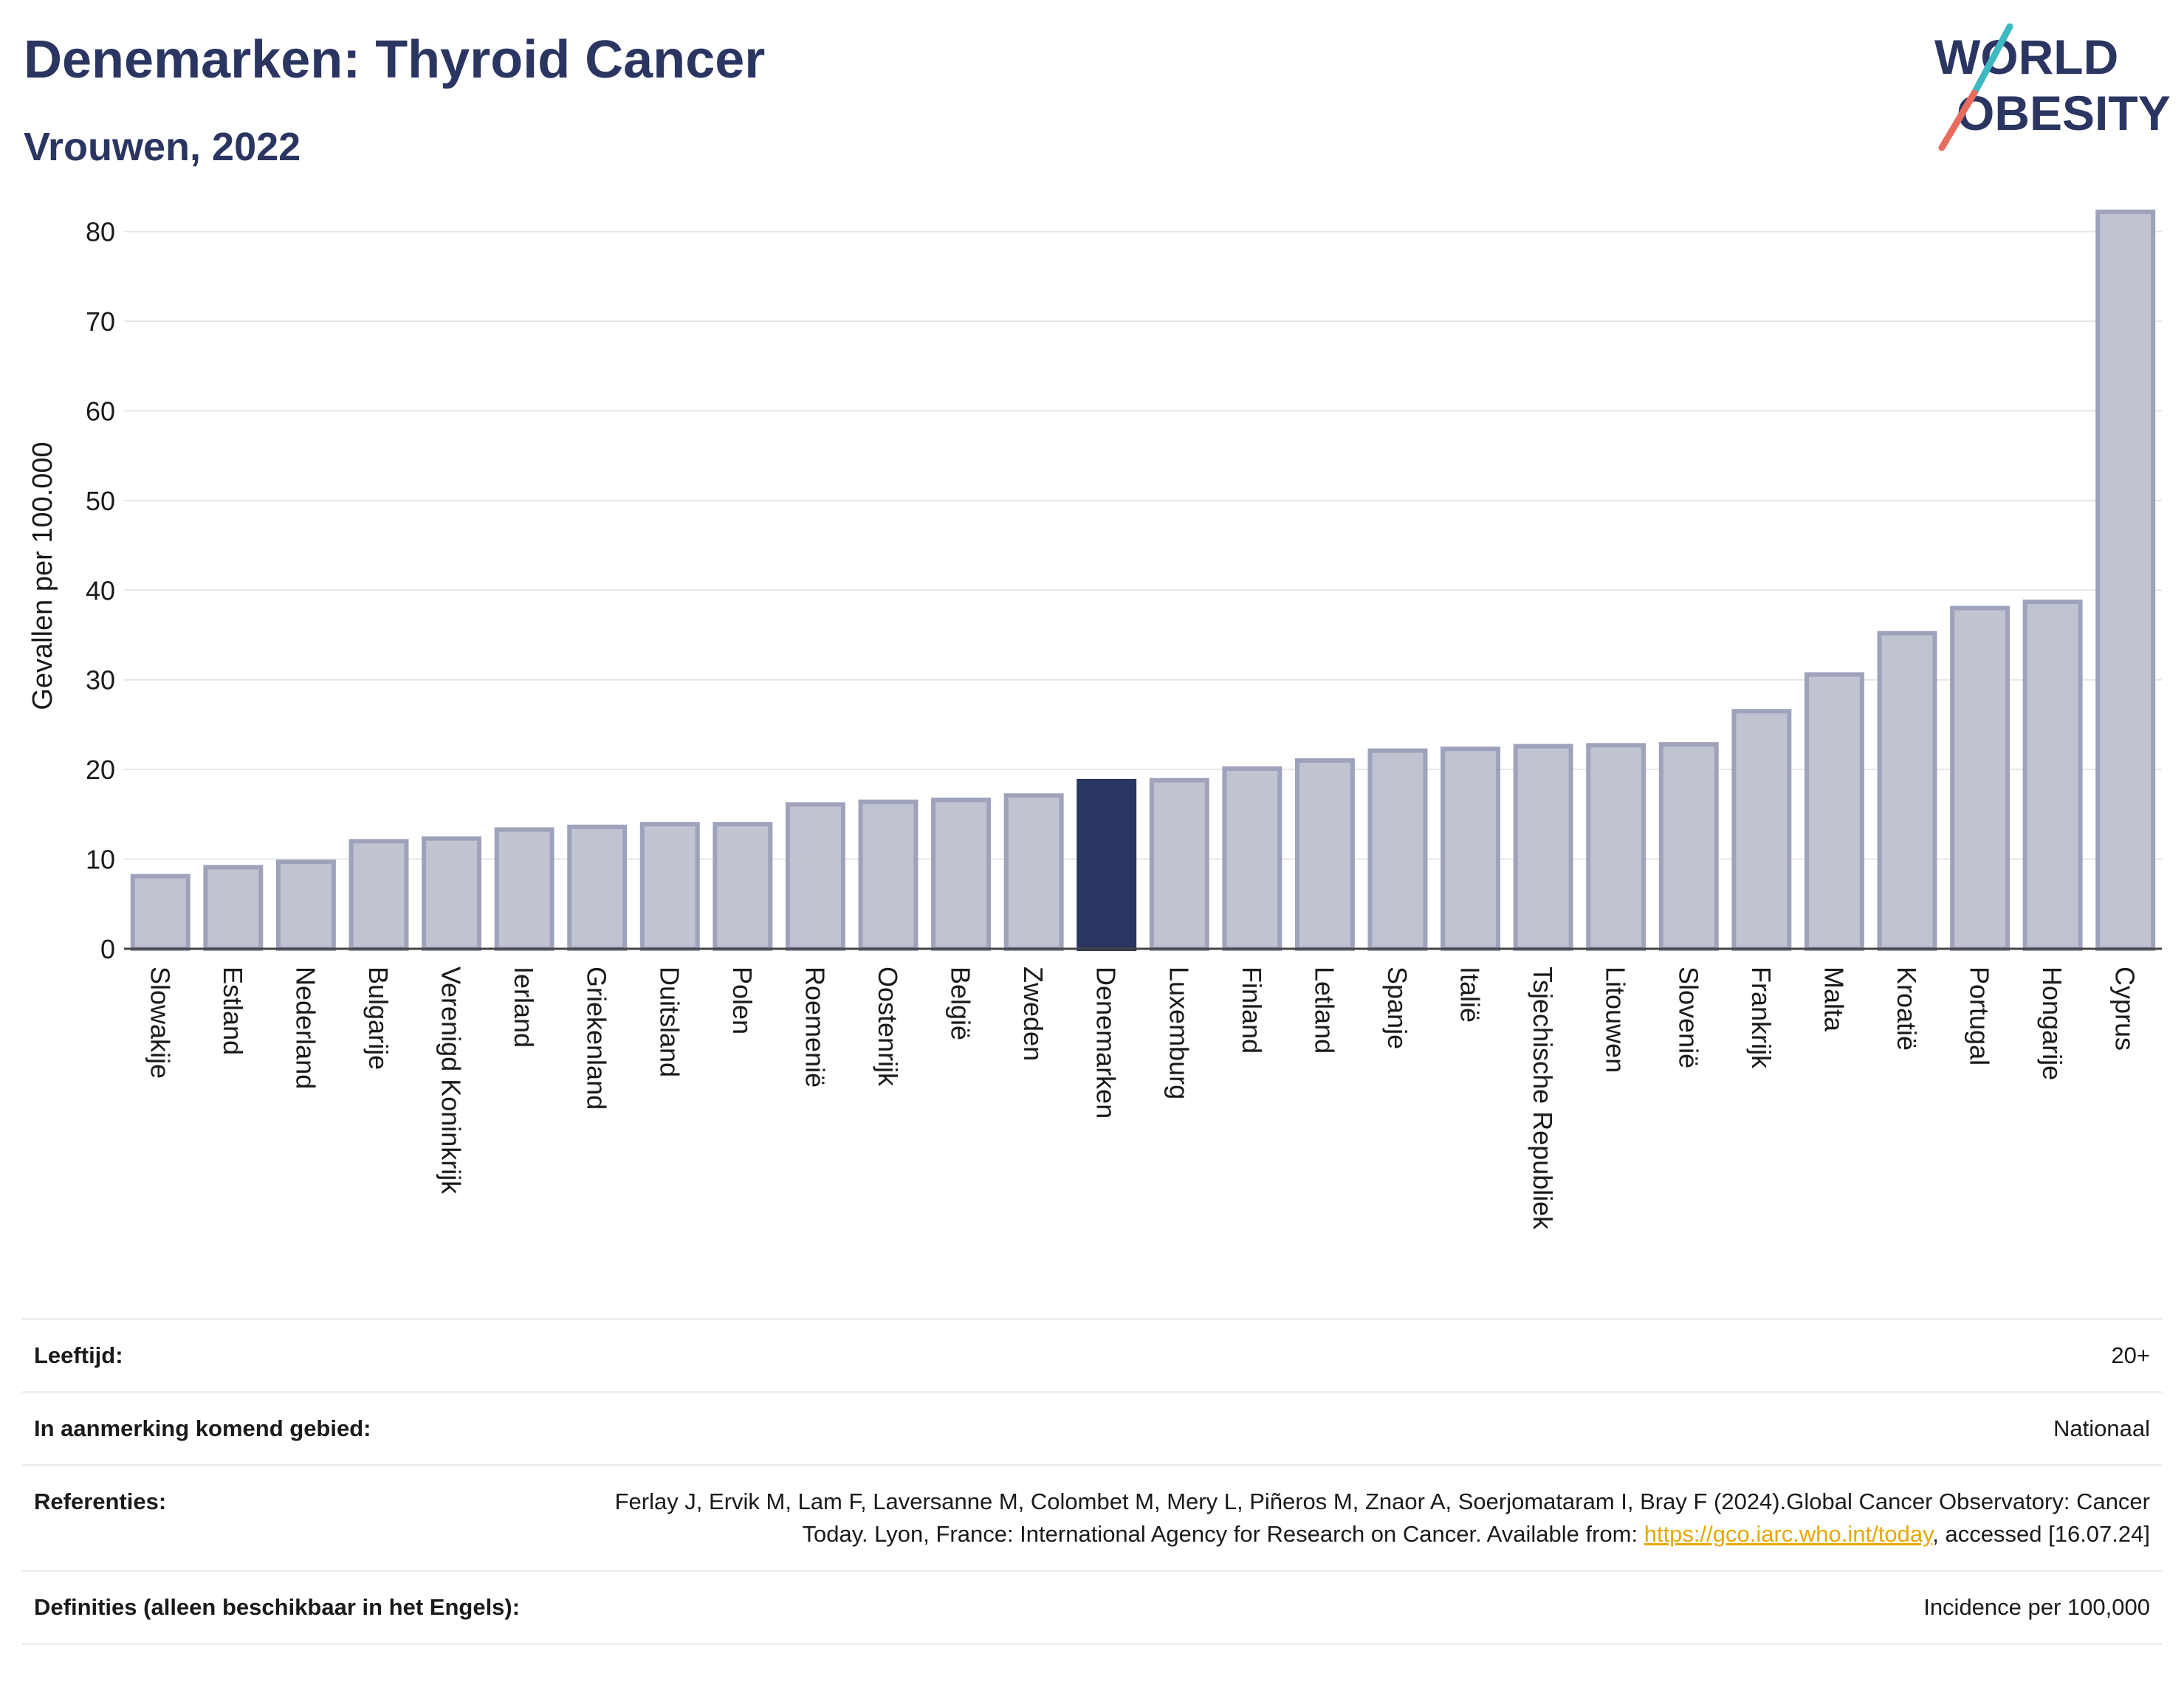 Image resolution: width=2184 pixels, height=1696 pixels. What do you see at coordinates (101, 232) in the screenshot?
I see `y-tick-label: 80` at bounding box center [101, 232].